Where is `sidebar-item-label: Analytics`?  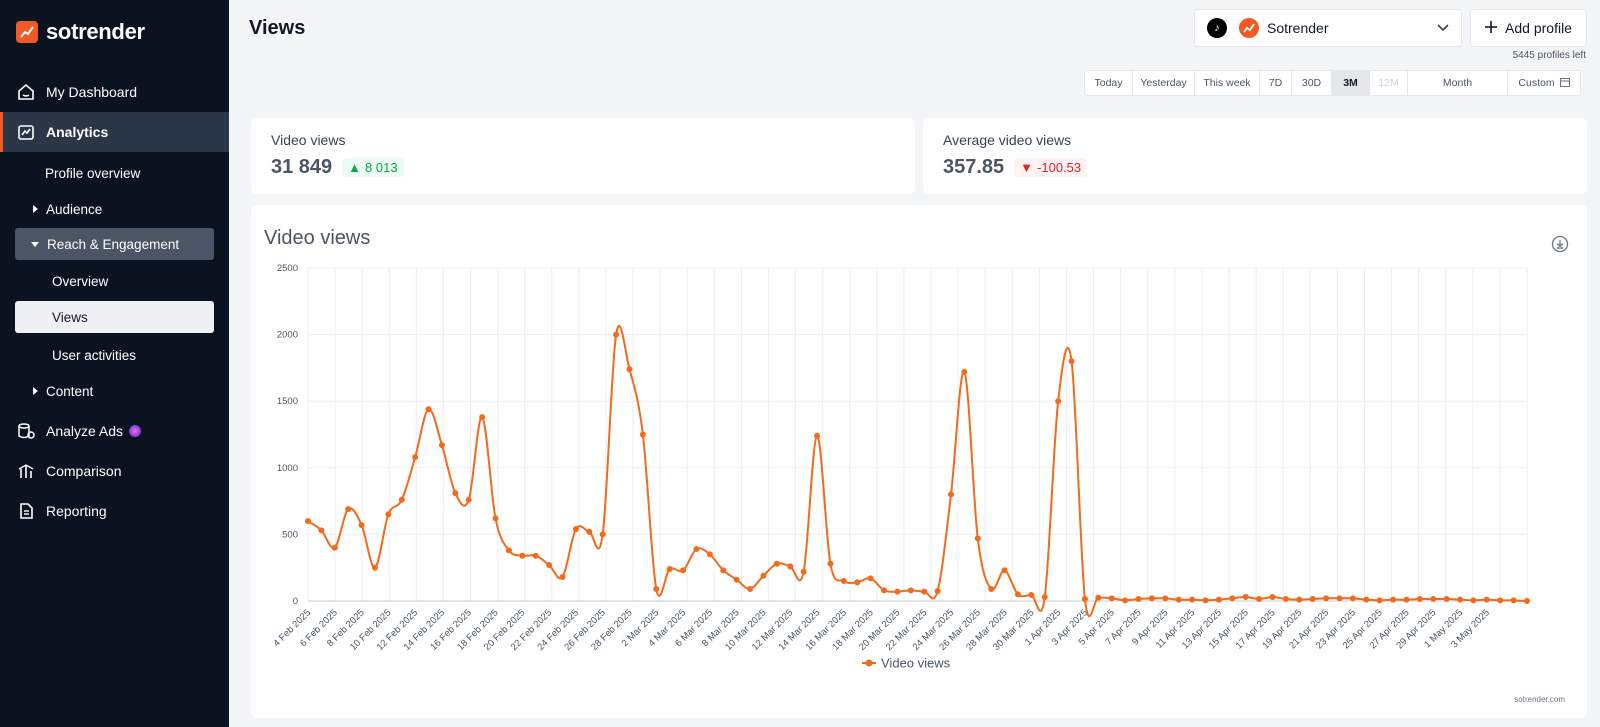
sidebar-item-label: Analytics is located at coordinates (77, 132).